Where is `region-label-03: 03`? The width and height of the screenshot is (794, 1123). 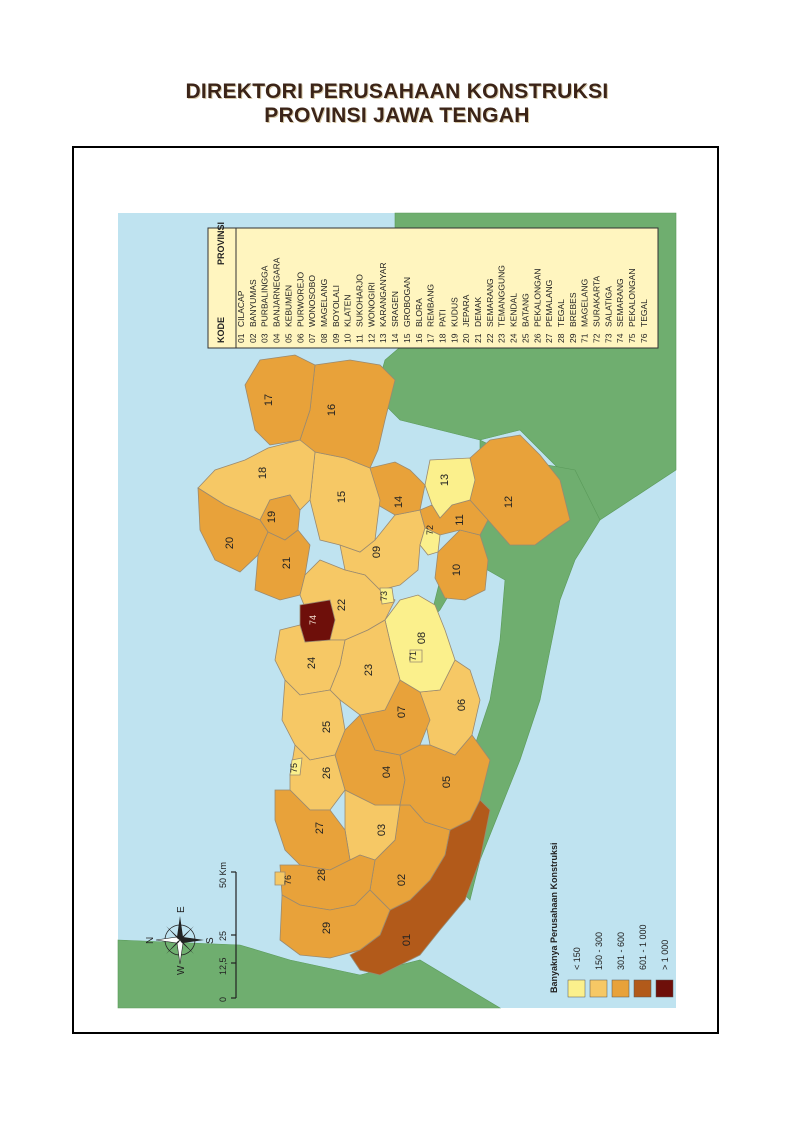
region-label-03: 03 is located at coordinates (382, 830).